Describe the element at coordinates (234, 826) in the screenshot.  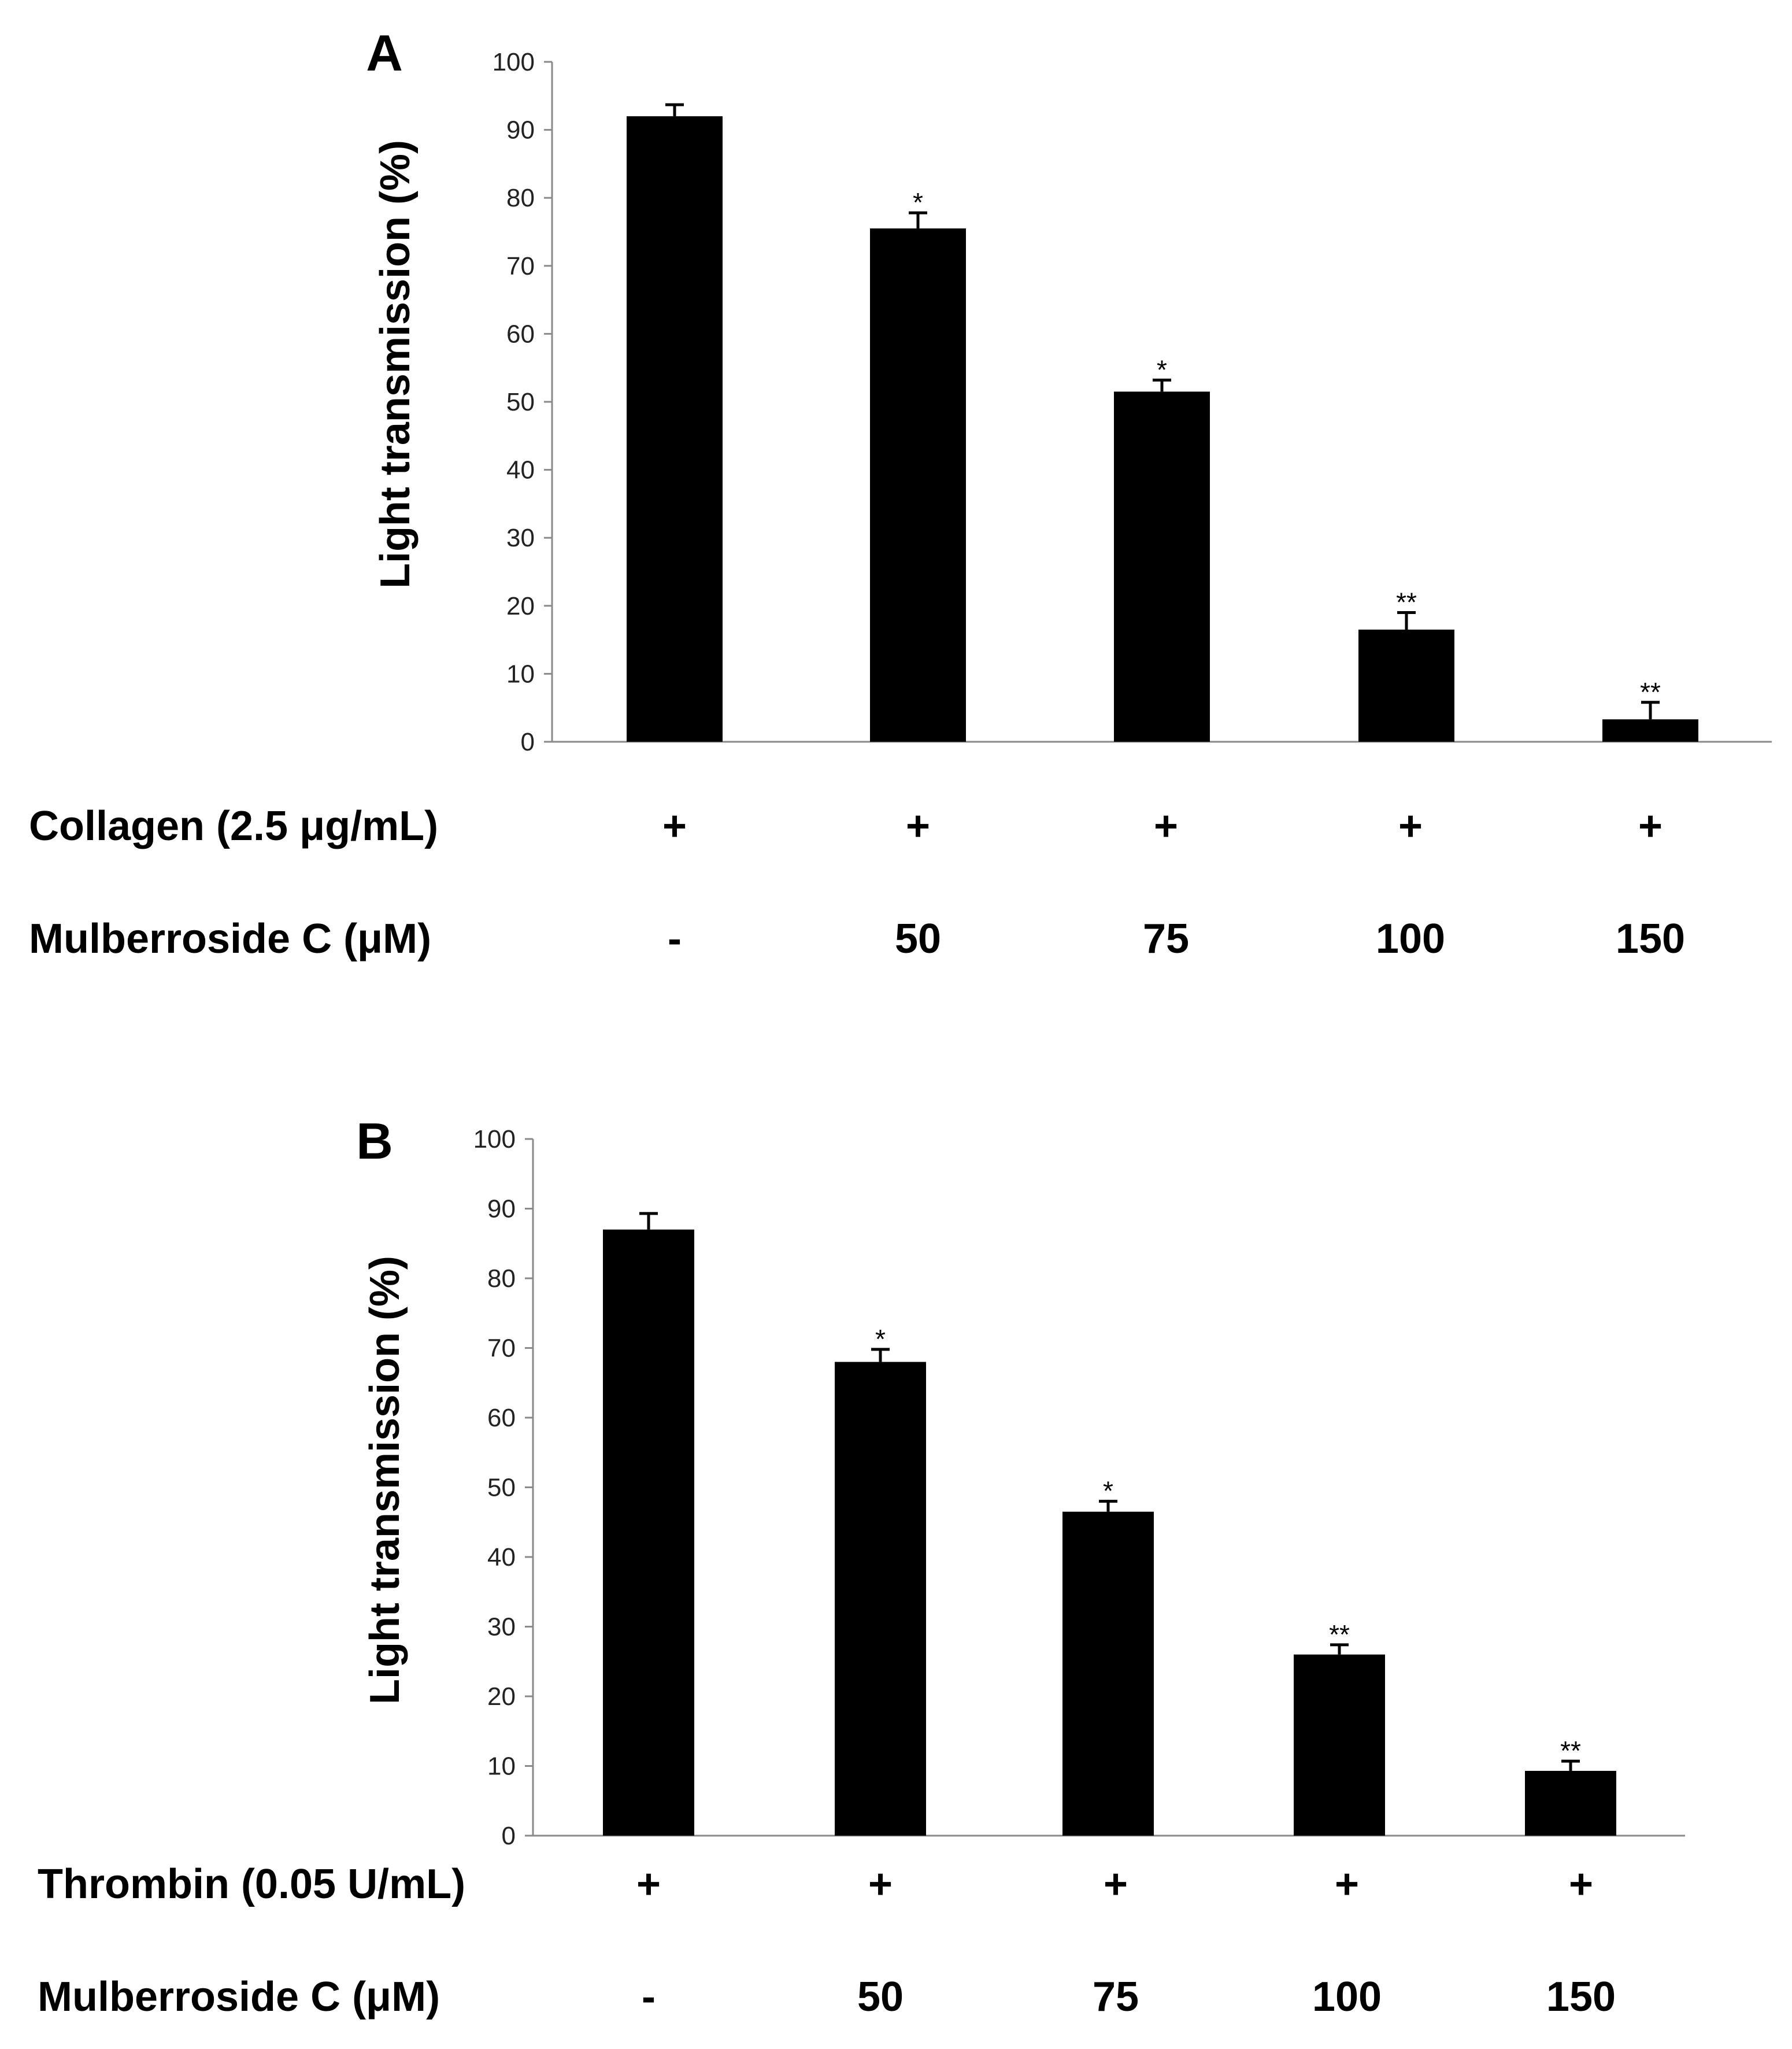
I see `condition-label: Collagen (2.5 μg/mL)` at that location.